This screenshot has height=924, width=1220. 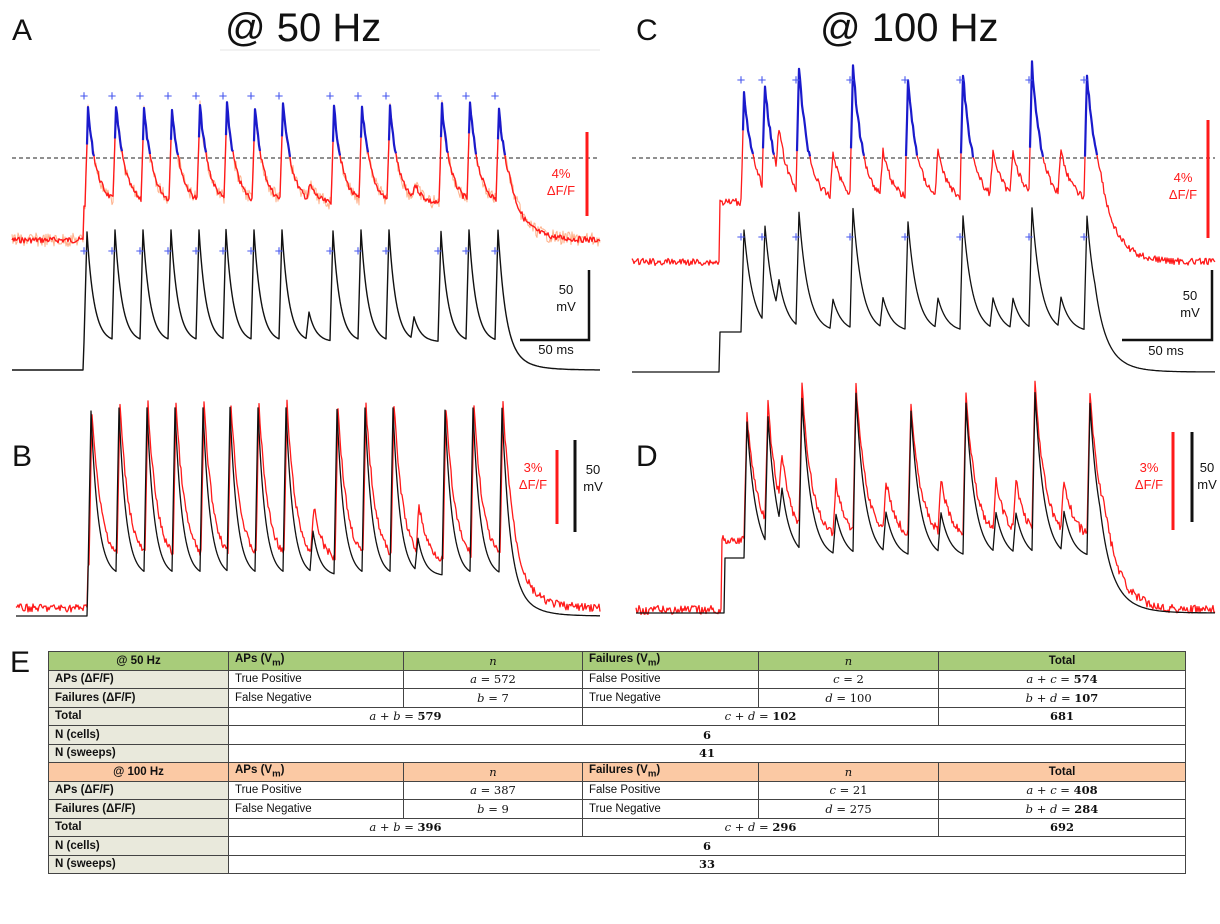 What do you see at coordinates (556, 349) in the screenshot?
I see `time-scale-label-a: 50 ms` at bounding box center [556, 349].